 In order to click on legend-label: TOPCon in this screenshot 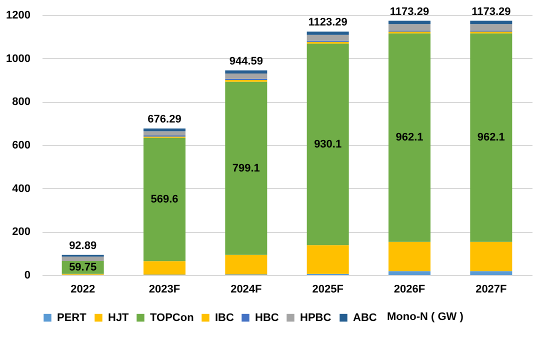, I will do `click(172, 318)`.